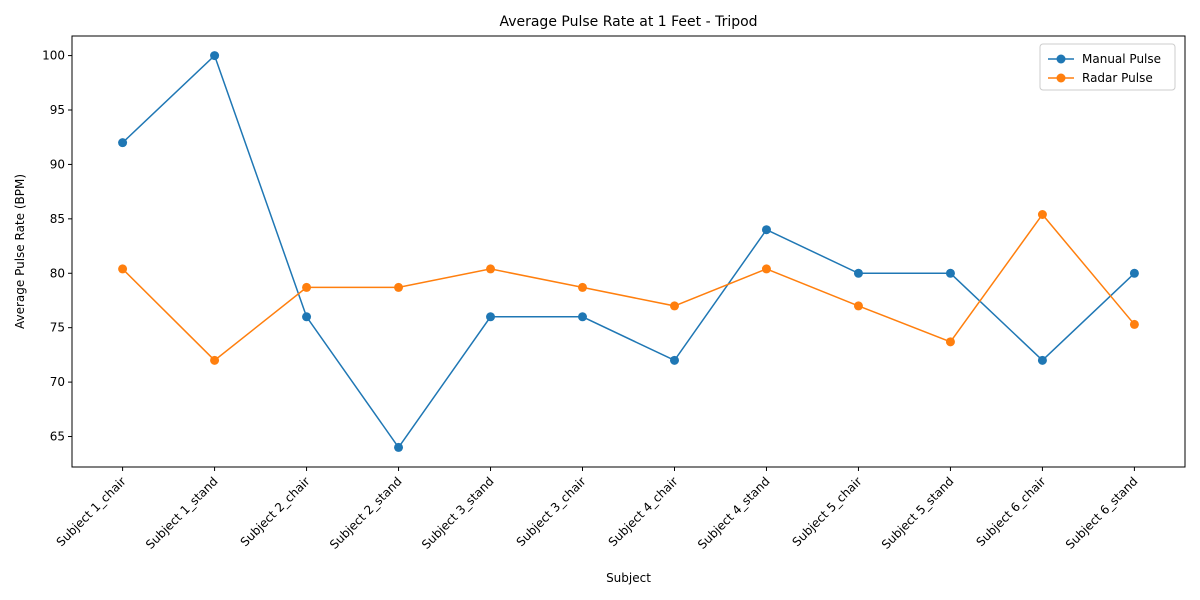 The image size is (1200, 600). I want to click on x-tick-label: Subject 5_stand, so click(918, 513).